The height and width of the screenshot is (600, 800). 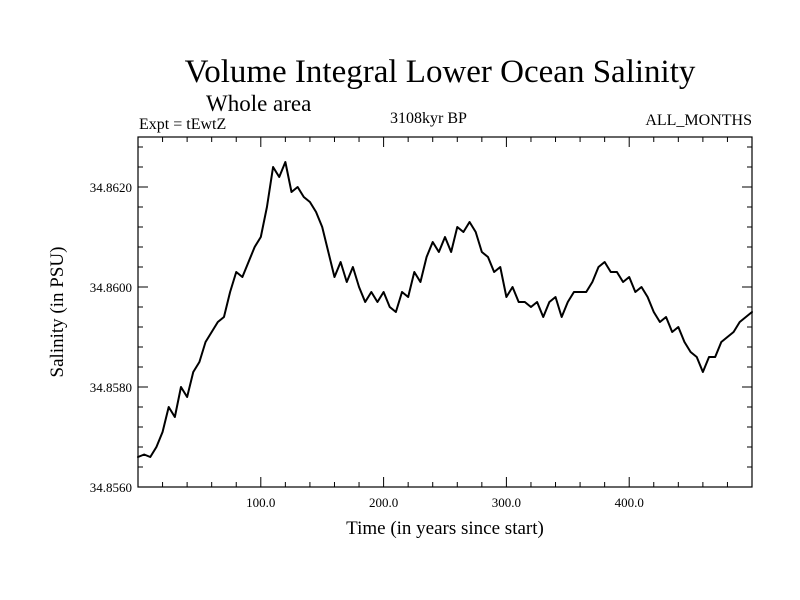 What do you see at coordinates (111, 187) in the screenshot?
I see `y-tick-label: 34.8620` at bounding box center [111, 187].